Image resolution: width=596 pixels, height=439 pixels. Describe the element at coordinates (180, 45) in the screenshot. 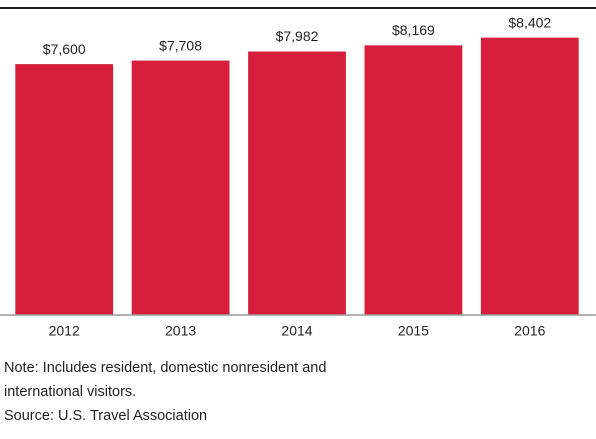

I see `value-label: $7,708` at that location.